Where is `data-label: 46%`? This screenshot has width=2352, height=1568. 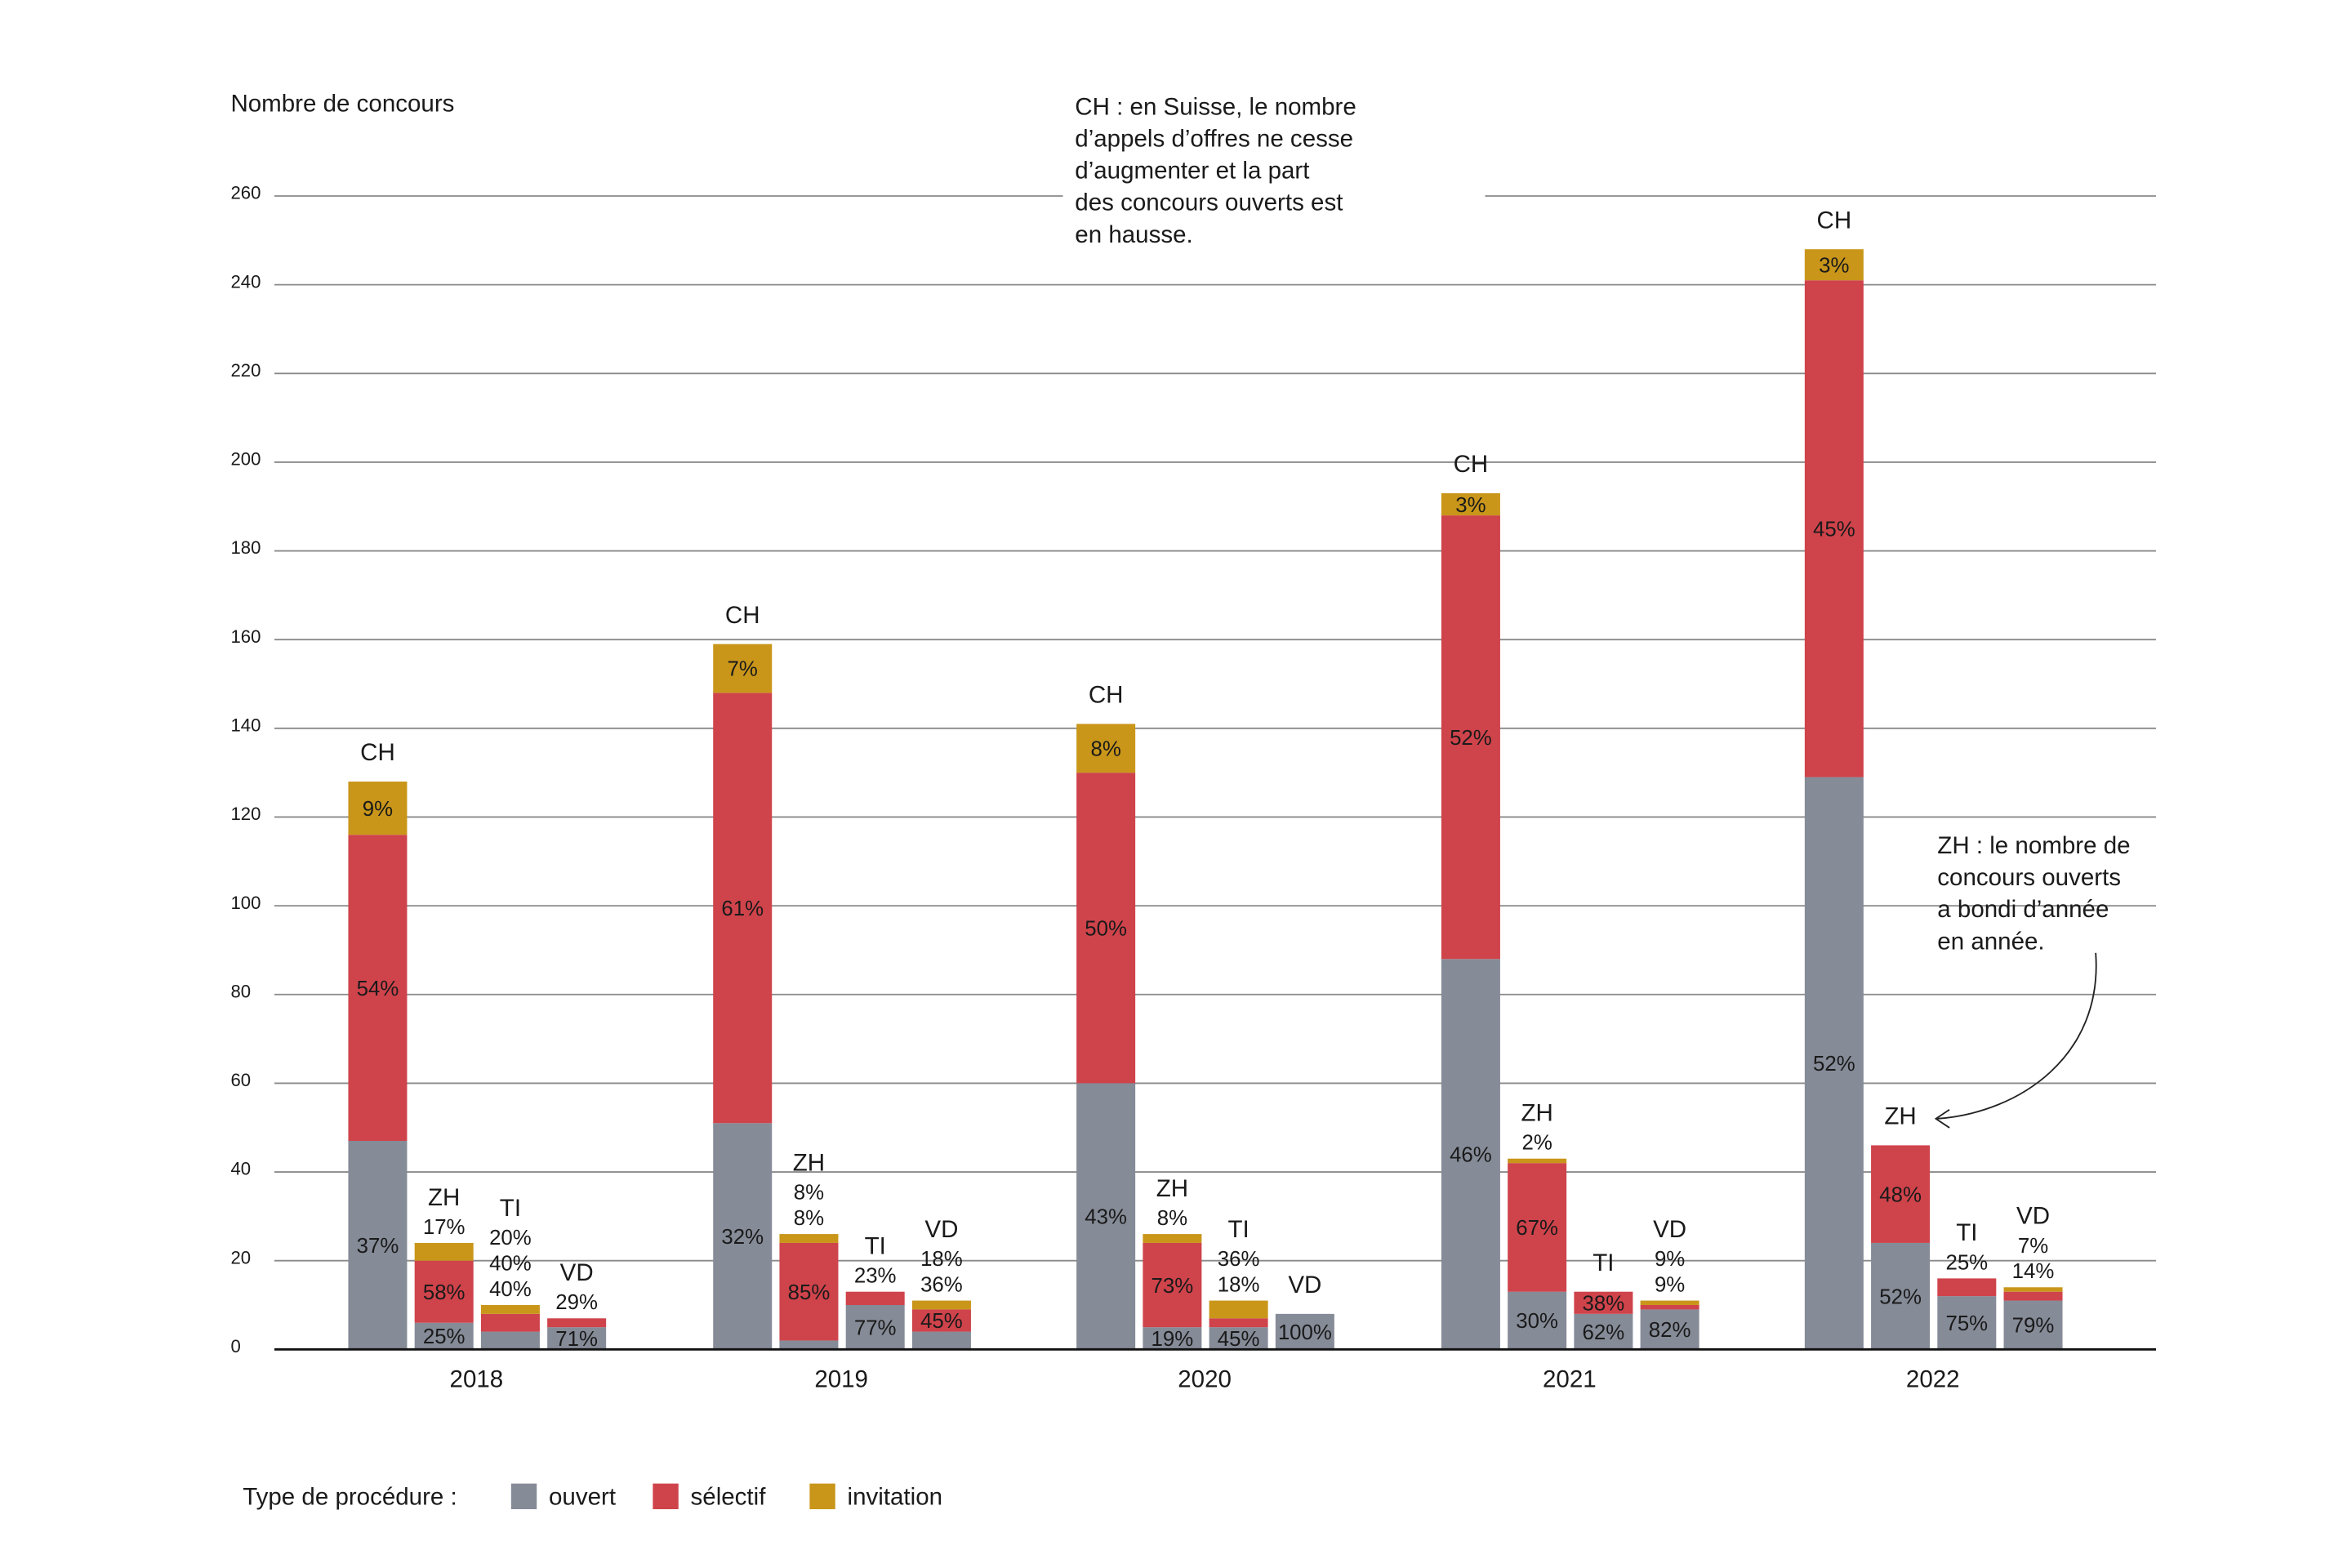
data-label: 46% is located at coordinates (1471, 1155).